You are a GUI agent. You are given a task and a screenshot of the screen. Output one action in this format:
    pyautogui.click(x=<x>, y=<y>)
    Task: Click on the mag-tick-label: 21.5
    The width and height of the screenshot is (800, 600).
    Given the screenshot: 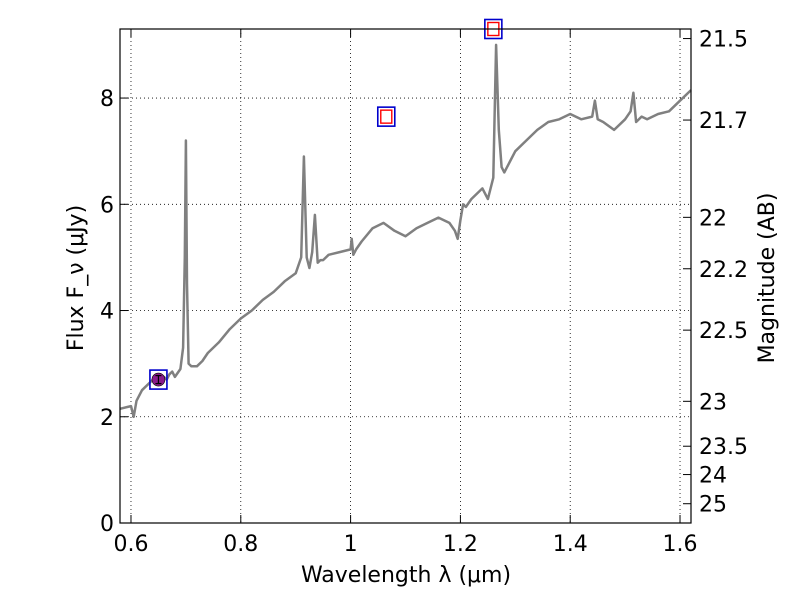 What is the action you would take?
    pyautogui.click(x=723, y=40)
    